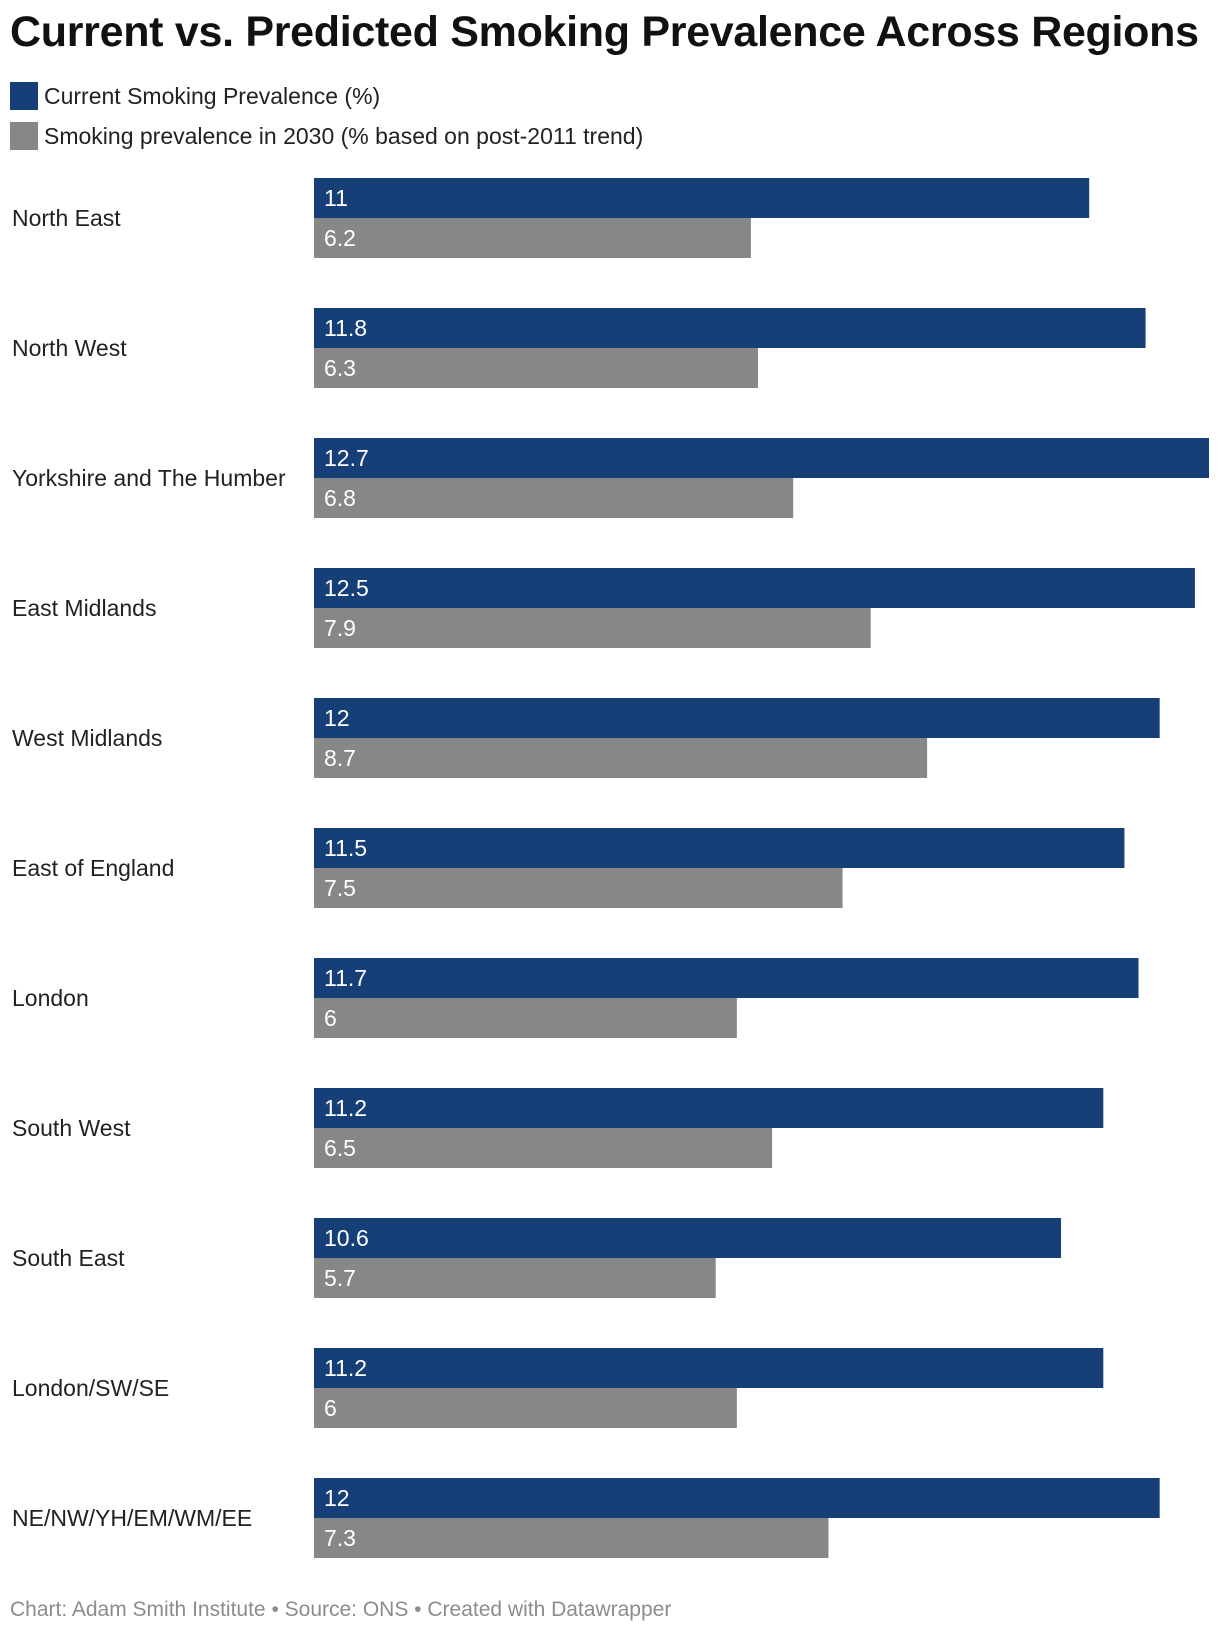  Describe the element at coordinates (66, 218) in the screenshot. I see `category-label: North East` at that location.